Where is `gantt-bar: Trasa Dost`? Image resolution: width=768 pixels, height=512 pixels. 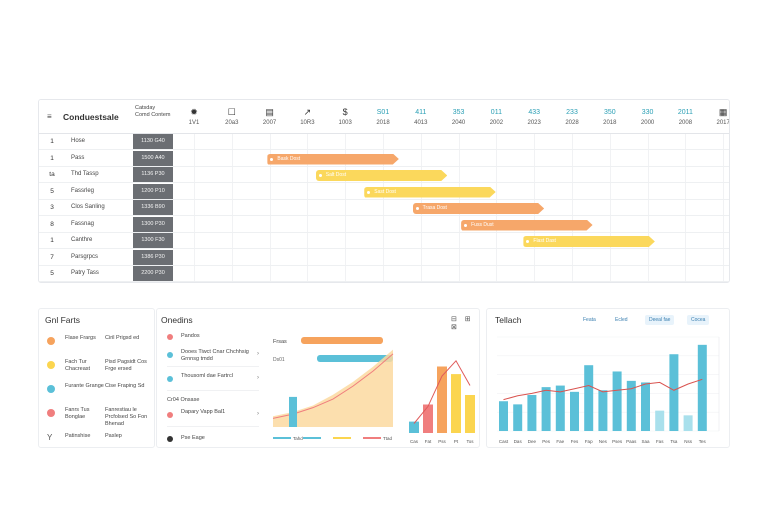 gantt-bar: Trasa Dost is located at coordinates (478, 208).